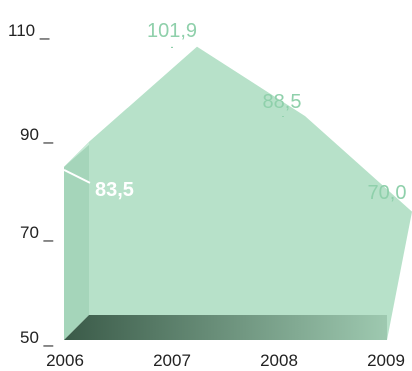 The height and width of the screenshot is (371, 412). What do you see at coordinates (37, 134) in the screenshot?
I see `y-tick-label: 90 _` at bounding box center [37, 134].